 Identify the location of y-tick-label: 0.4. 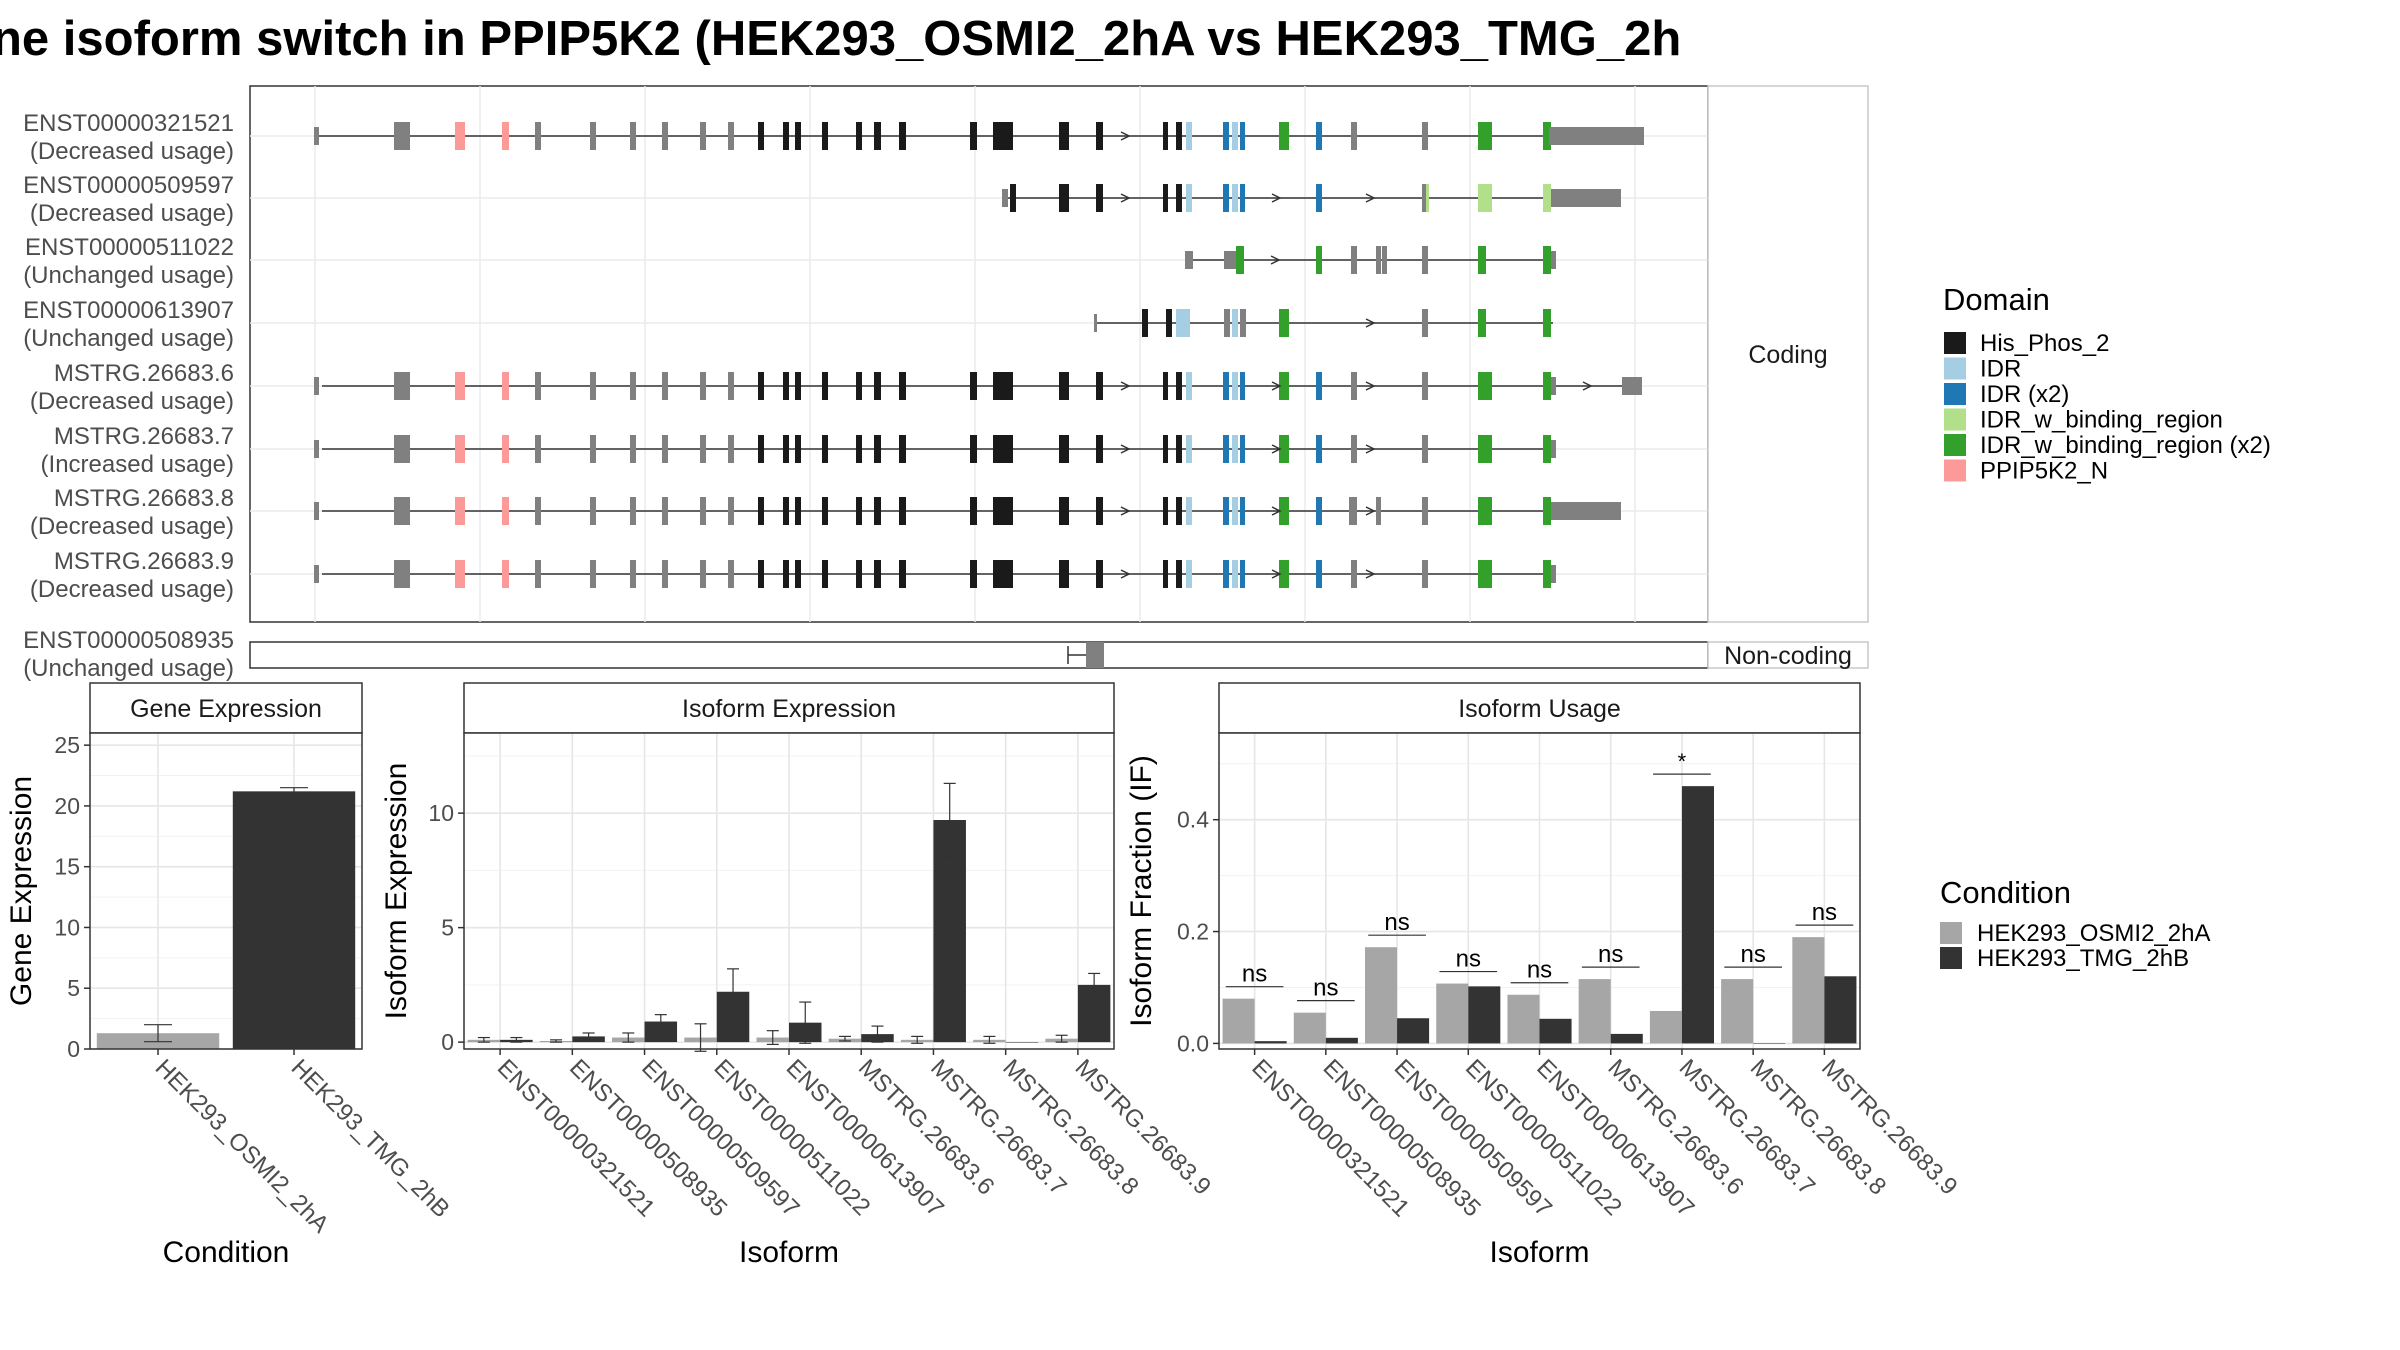
(1193, 820).